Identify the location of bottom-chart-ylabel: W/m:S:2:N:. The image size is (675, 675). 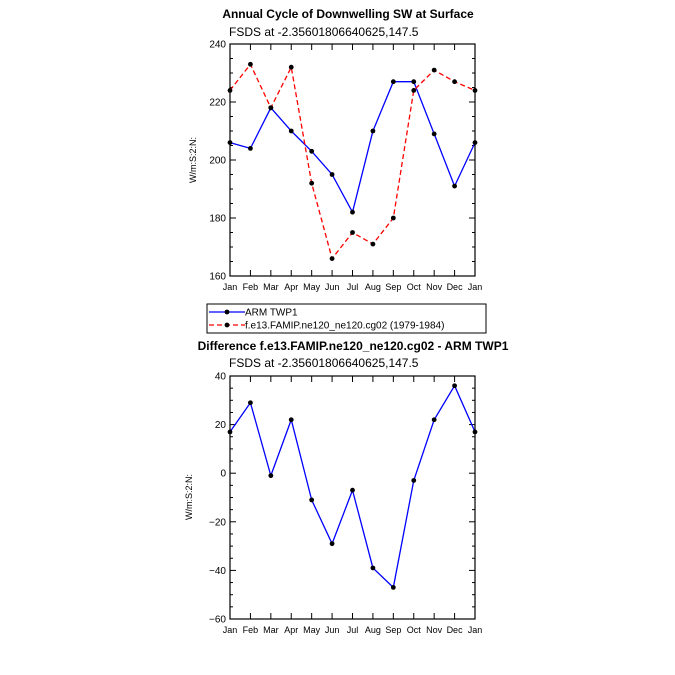
(189, 497).